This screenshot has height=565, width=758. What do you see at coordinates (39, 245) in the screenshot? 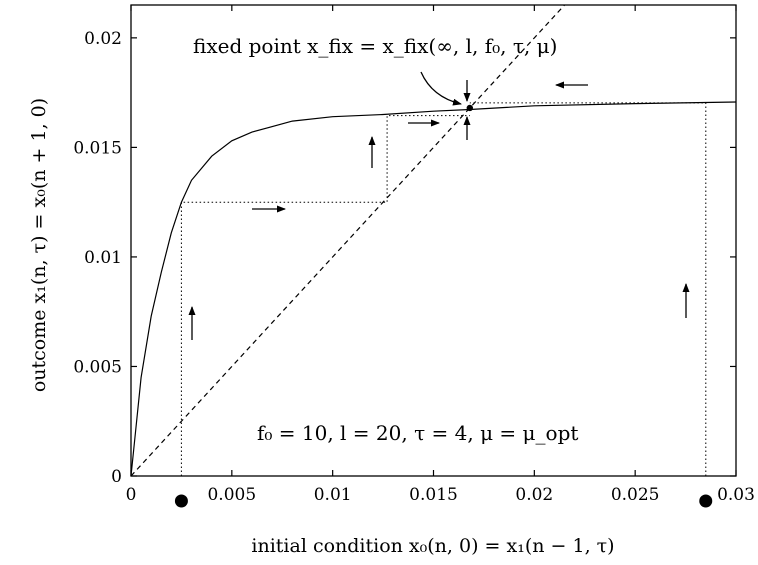
I see `y-axis-title: outcome x₁(n, τ) = x₀(n + 1, 0)` at bounding box center [39, 245].